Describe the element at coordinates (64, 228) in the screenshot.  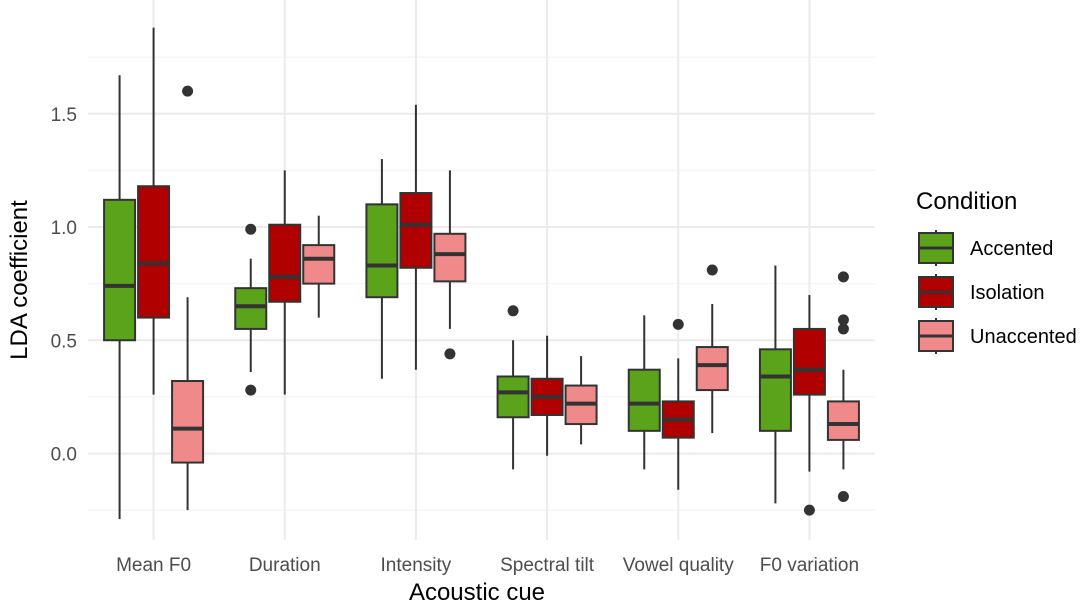
I see `y-tick-label: 1.0` at that location.